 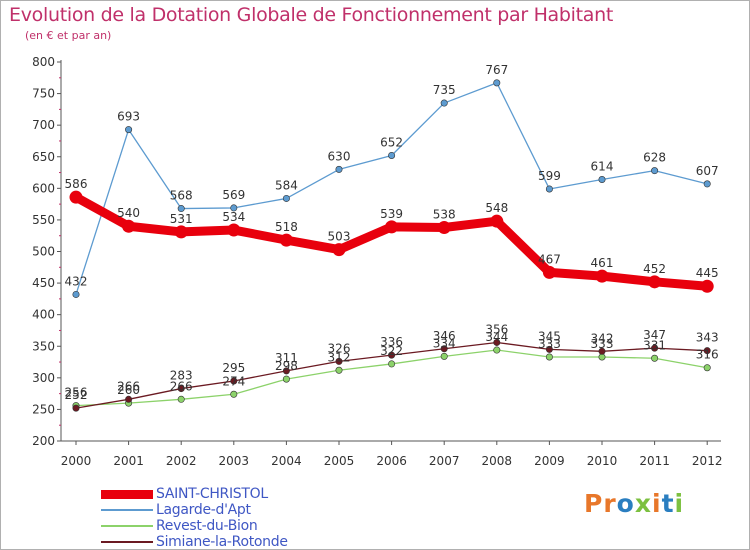 What do you see at coordinates (339, 156) in the screenshot?
I see `data-label-lagarde-d-apt: 630` at bounding box center [339, 156].